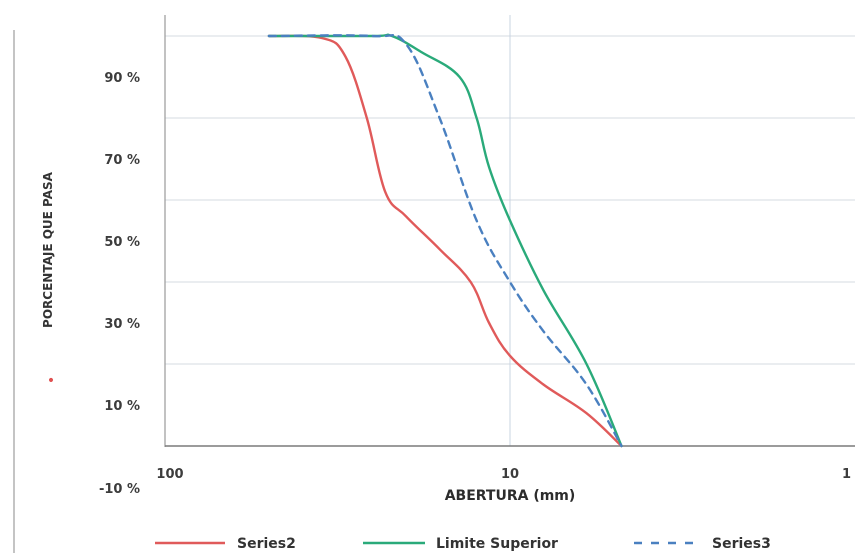 The height and width of the screenshot is (553, 855). Describe the element at coordinates (122, 160) in the screenshot. I see `y-tick-label: 70 %` at that location.